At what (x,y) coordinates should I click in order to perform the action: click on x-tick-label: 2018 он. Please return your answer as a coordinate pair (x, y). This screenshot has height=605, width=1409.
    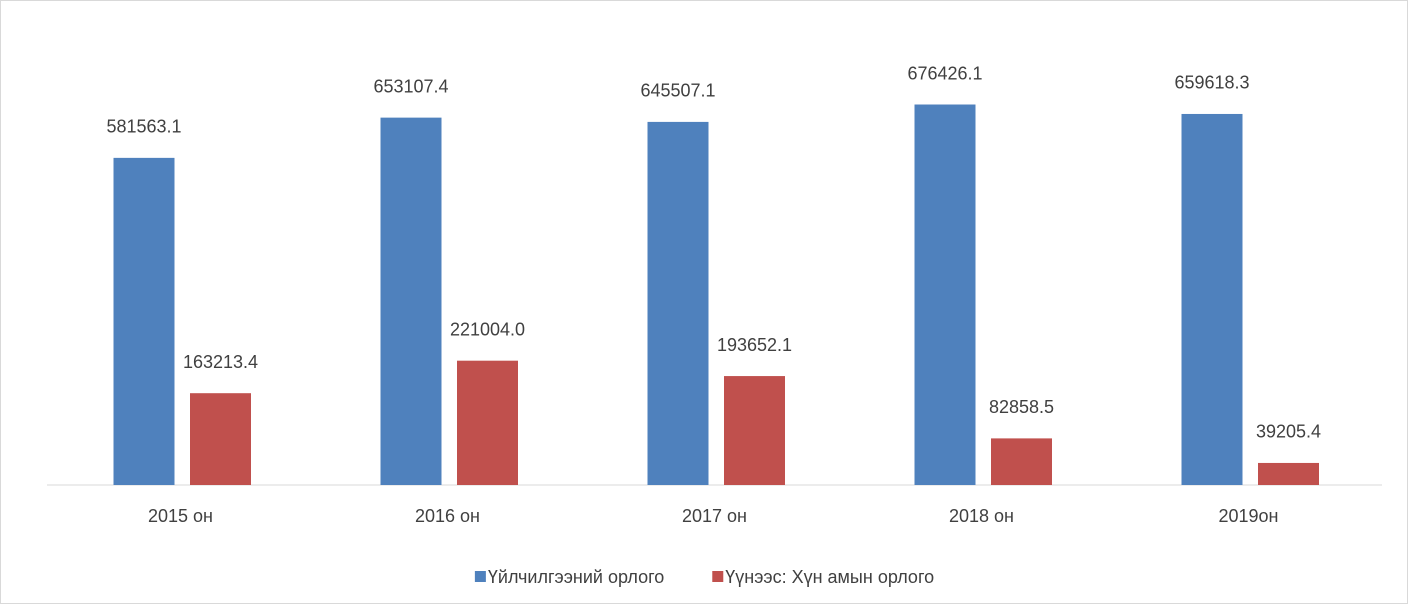
    Looking at the image, I should click on (981, 516).